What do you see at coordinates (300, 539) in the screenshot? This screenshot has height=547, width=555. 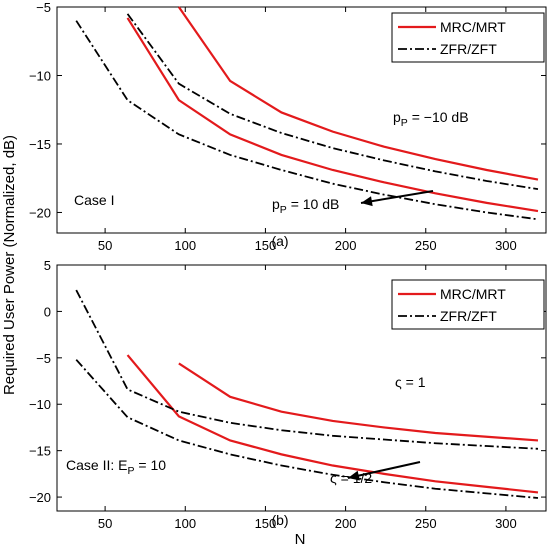 I see `x-axis-label: N` at bounding box center [300, 539].